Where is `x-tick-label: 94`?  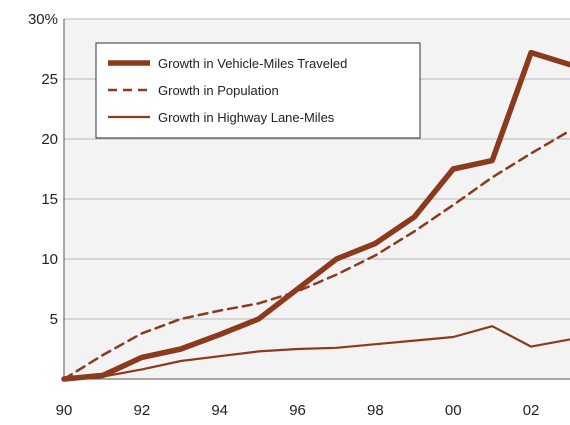
x-tick-label: 94 is located at coordinates (219, 410).